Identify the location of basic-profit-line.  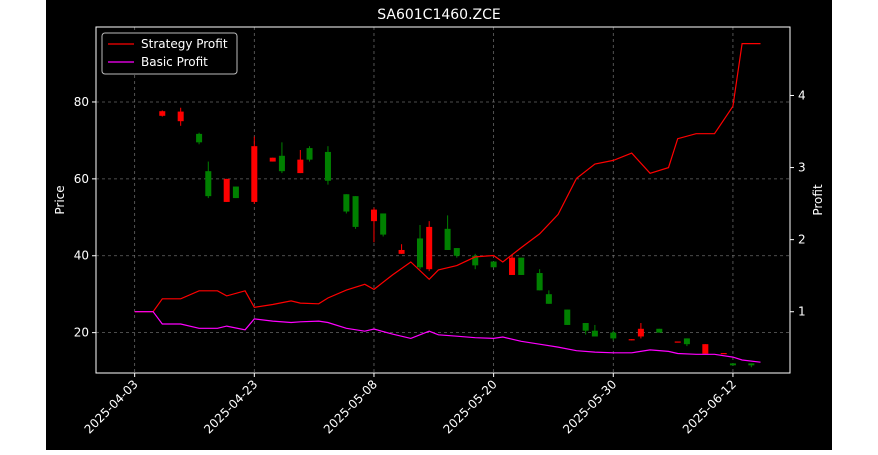
(447, 337).